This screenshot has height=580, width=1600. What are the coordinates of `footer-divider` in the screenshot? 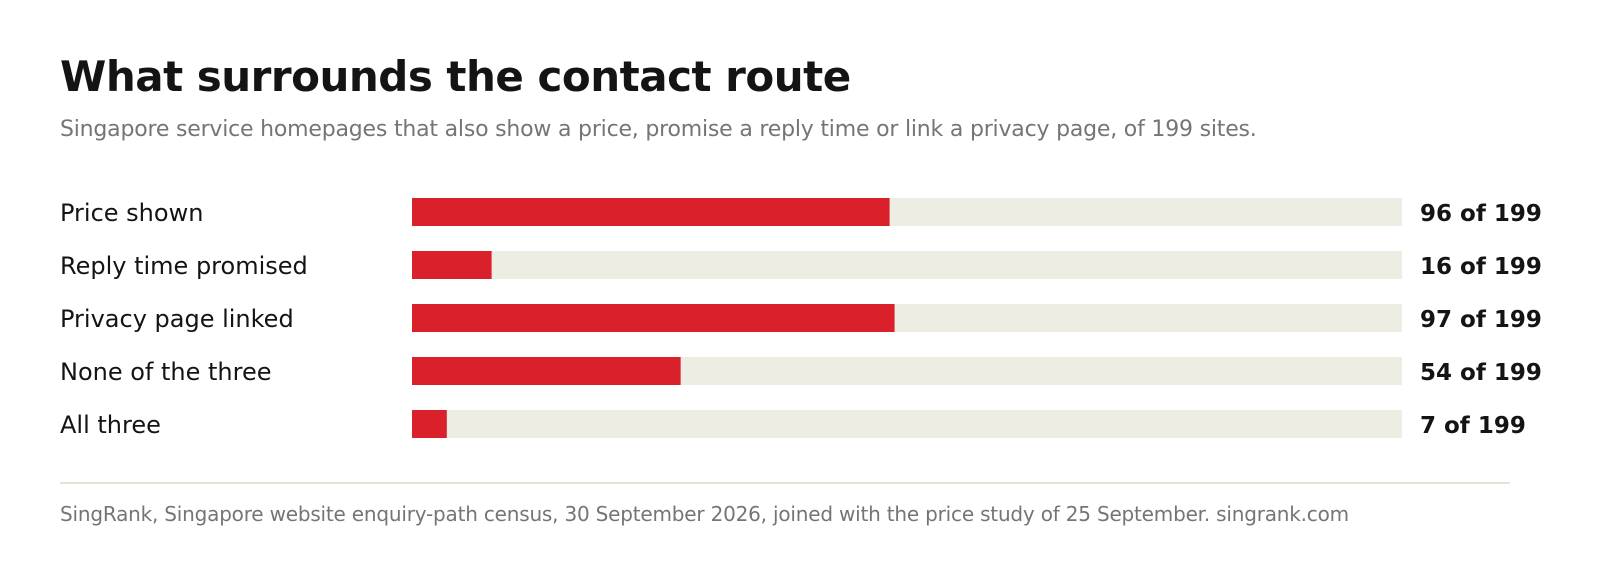 It's located at (785, 483).